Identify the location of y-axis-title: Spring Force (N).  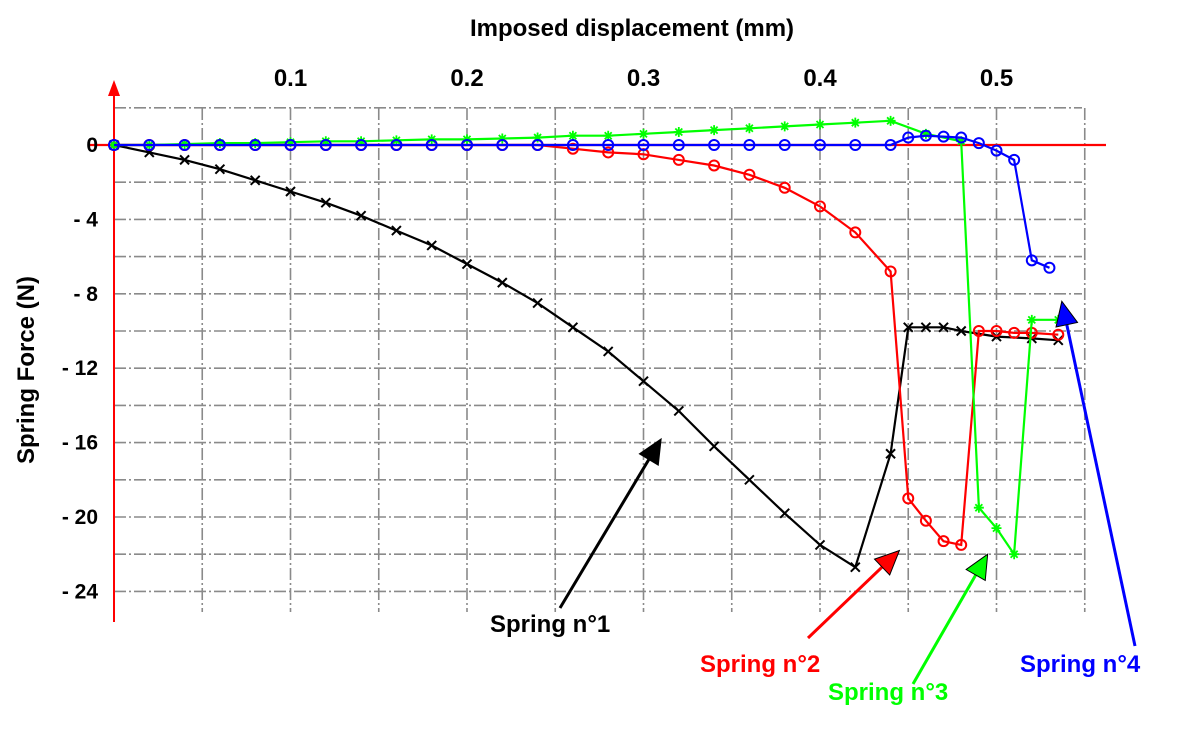
(26, 370).